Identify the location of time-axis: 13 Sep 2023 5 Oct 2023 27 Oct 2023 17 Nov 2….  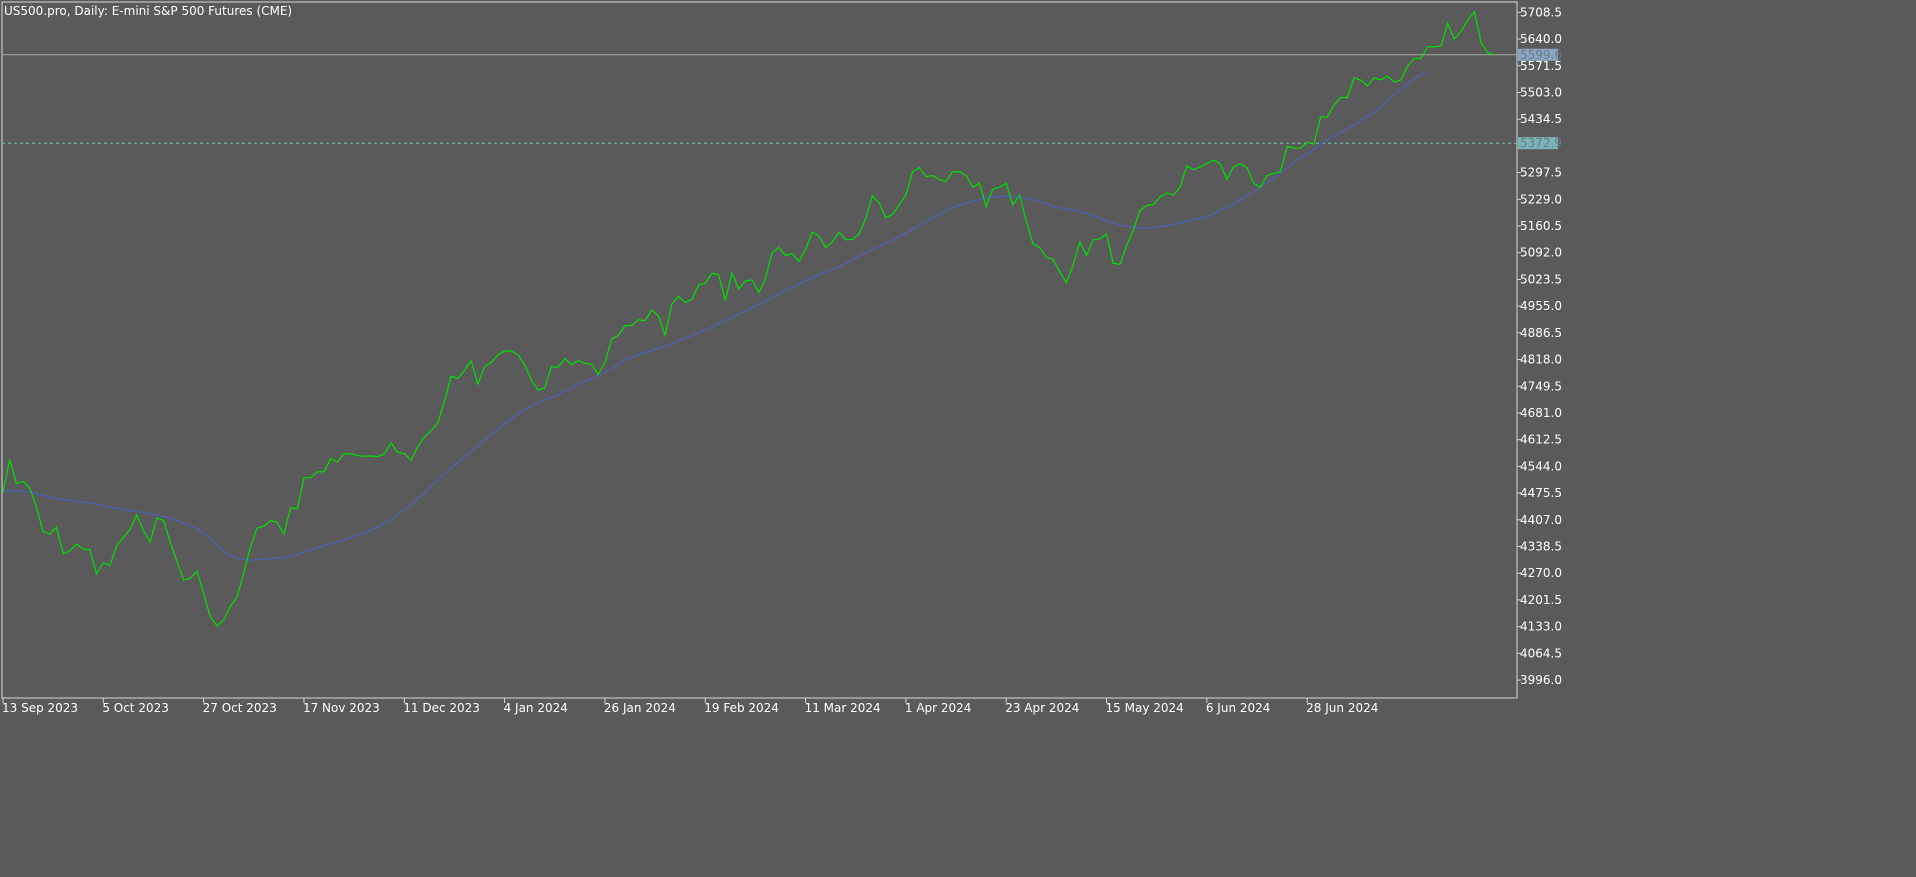
(690, 706).